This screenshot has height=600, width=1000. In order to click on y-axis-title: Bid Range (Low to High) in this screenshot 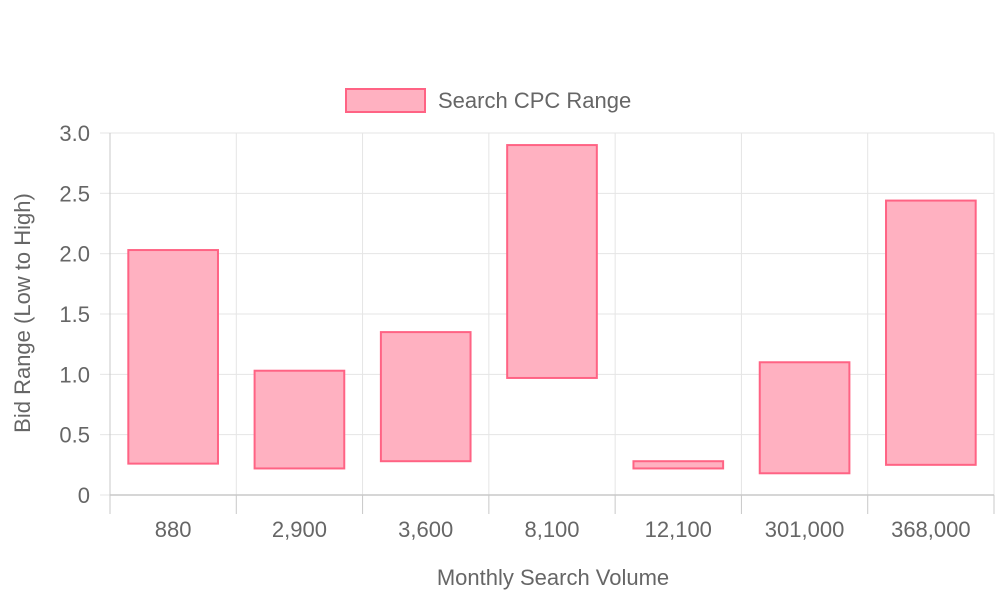, I will do `click(22, 313)`.